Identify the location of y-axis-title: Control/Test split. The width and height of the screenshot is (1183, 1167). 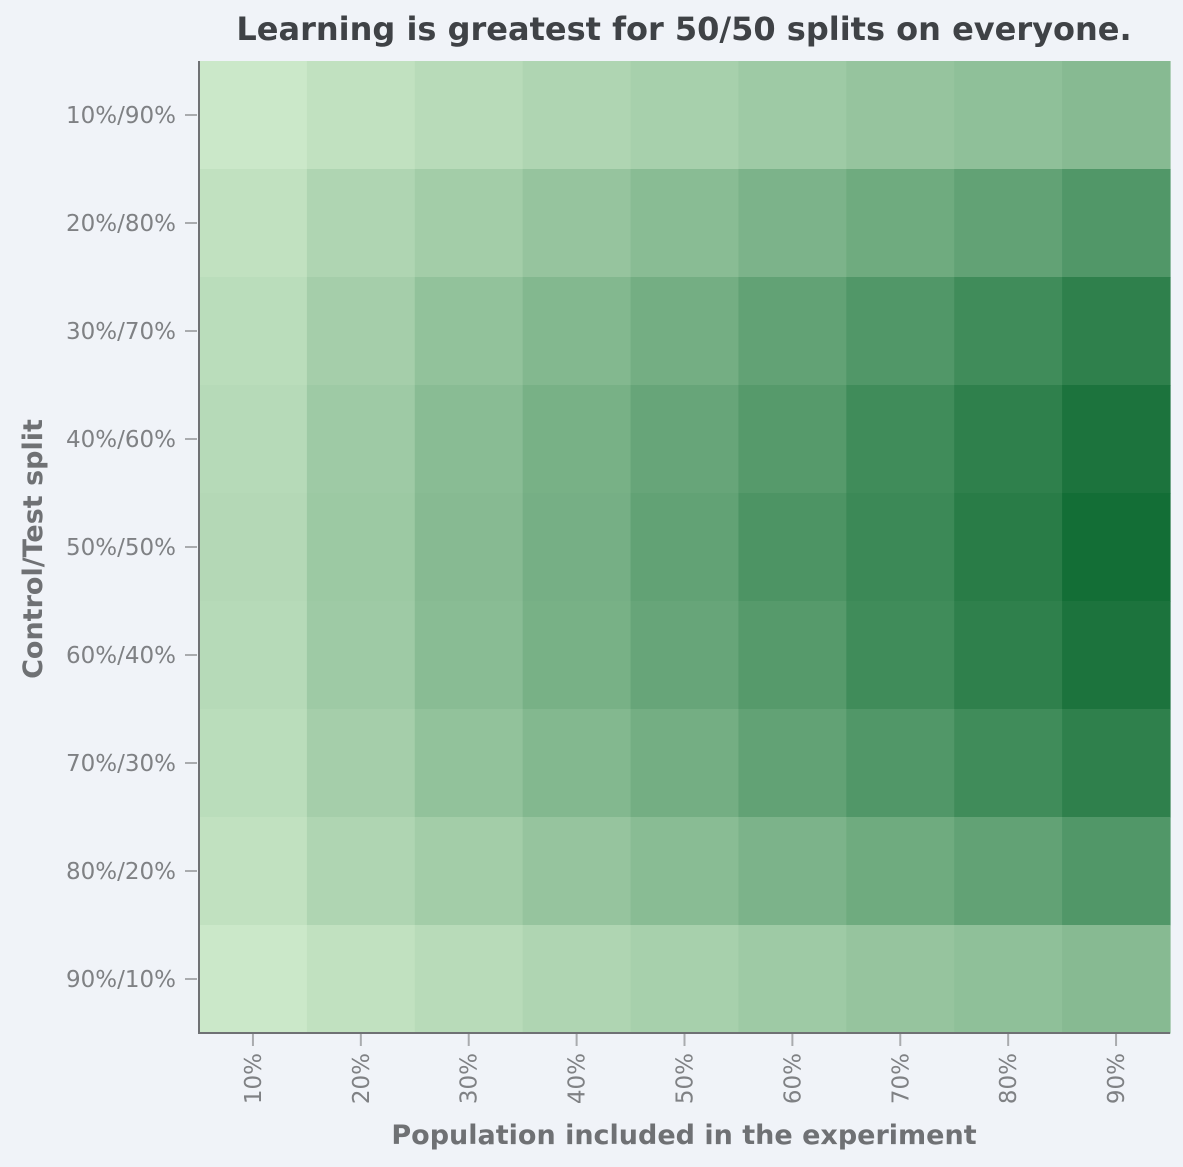
(33, 549).